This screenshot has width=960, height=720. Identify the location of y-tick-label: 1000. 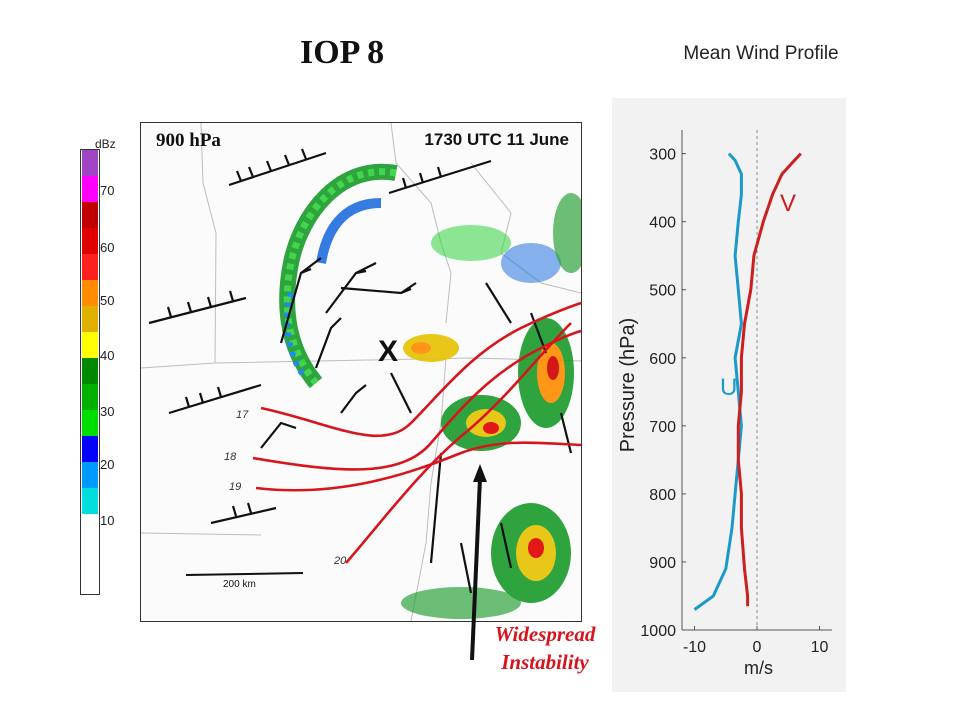
(658, 631).